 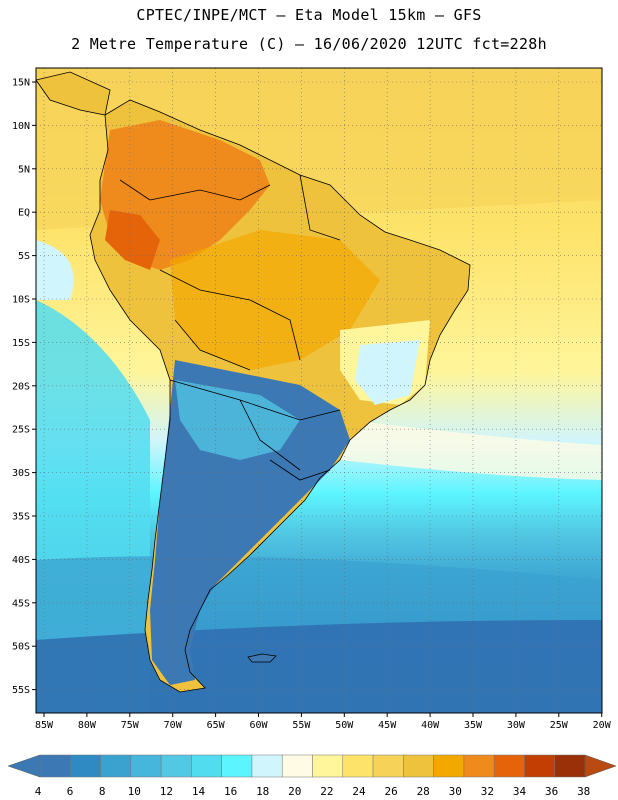 What do you see at coordinates (173, 725) in the screenshot?
I see `longitude-label: 70W` at bounding box center [173, 725].